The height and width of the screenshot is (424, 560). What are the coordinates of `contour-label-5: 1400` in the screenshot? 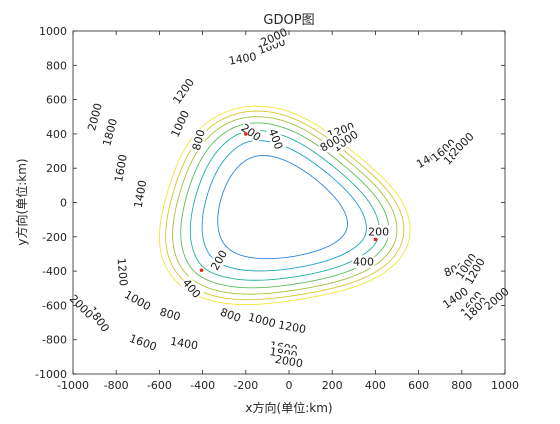 It's located at (242, 58).